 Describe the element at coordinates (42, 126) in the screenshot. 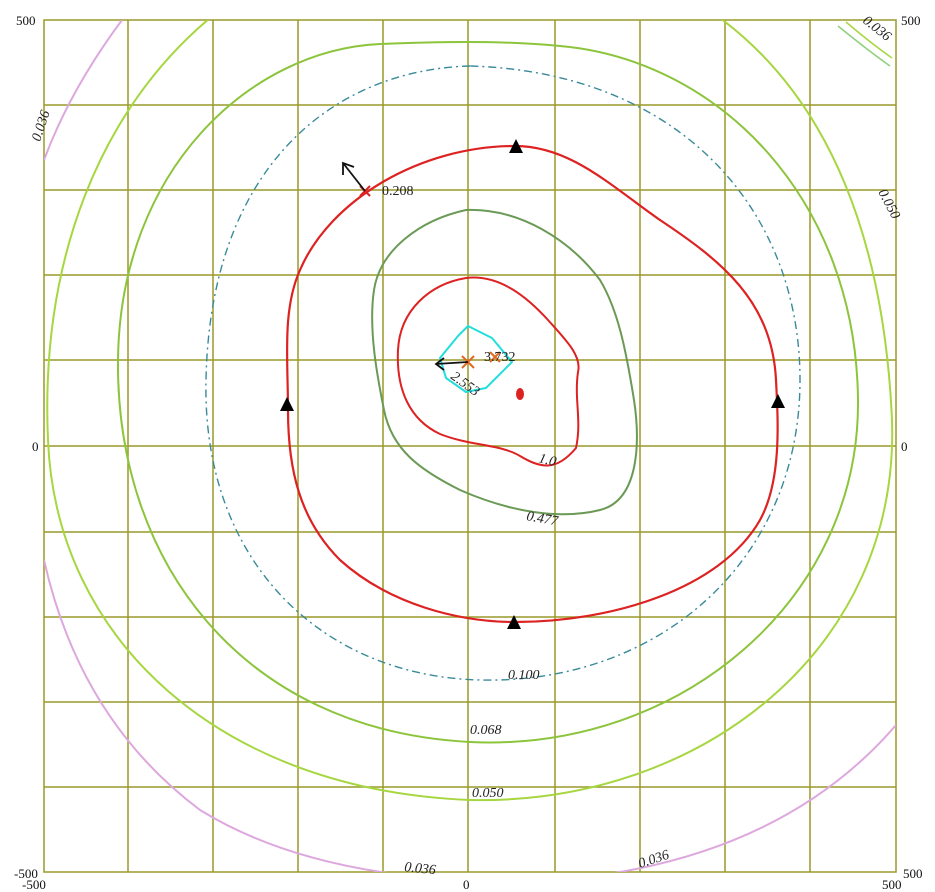

I see `contour-label-0036-top-left: 0.036` at that location.